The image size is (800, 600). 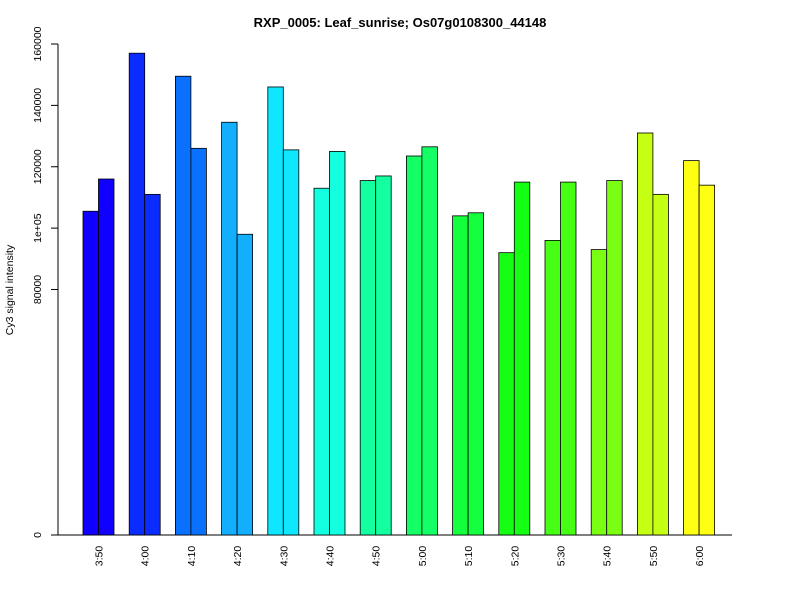 What do you see at coordinates (38, 105) in the screenshot?
I see `y-tick-label: 140000` at bounding box center [38, 105].